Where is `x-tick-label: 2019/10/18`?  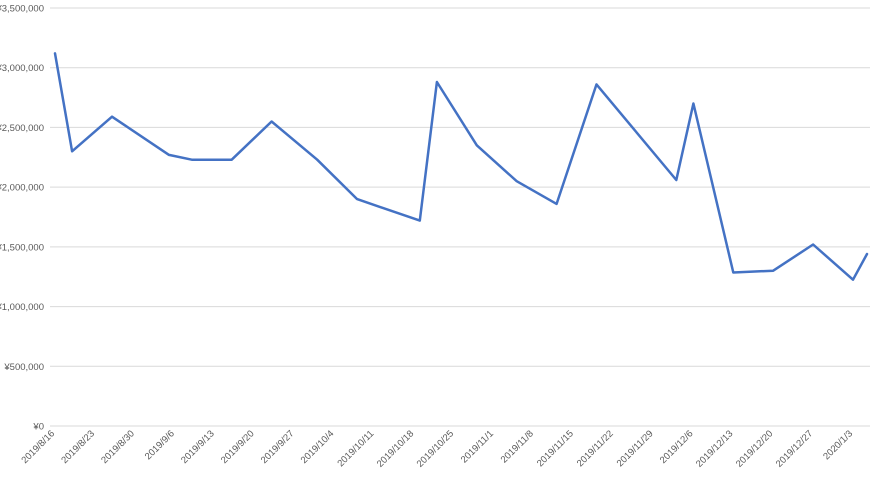 x-tick-label: 2019/10/18 is located at coordinates (395, 448).